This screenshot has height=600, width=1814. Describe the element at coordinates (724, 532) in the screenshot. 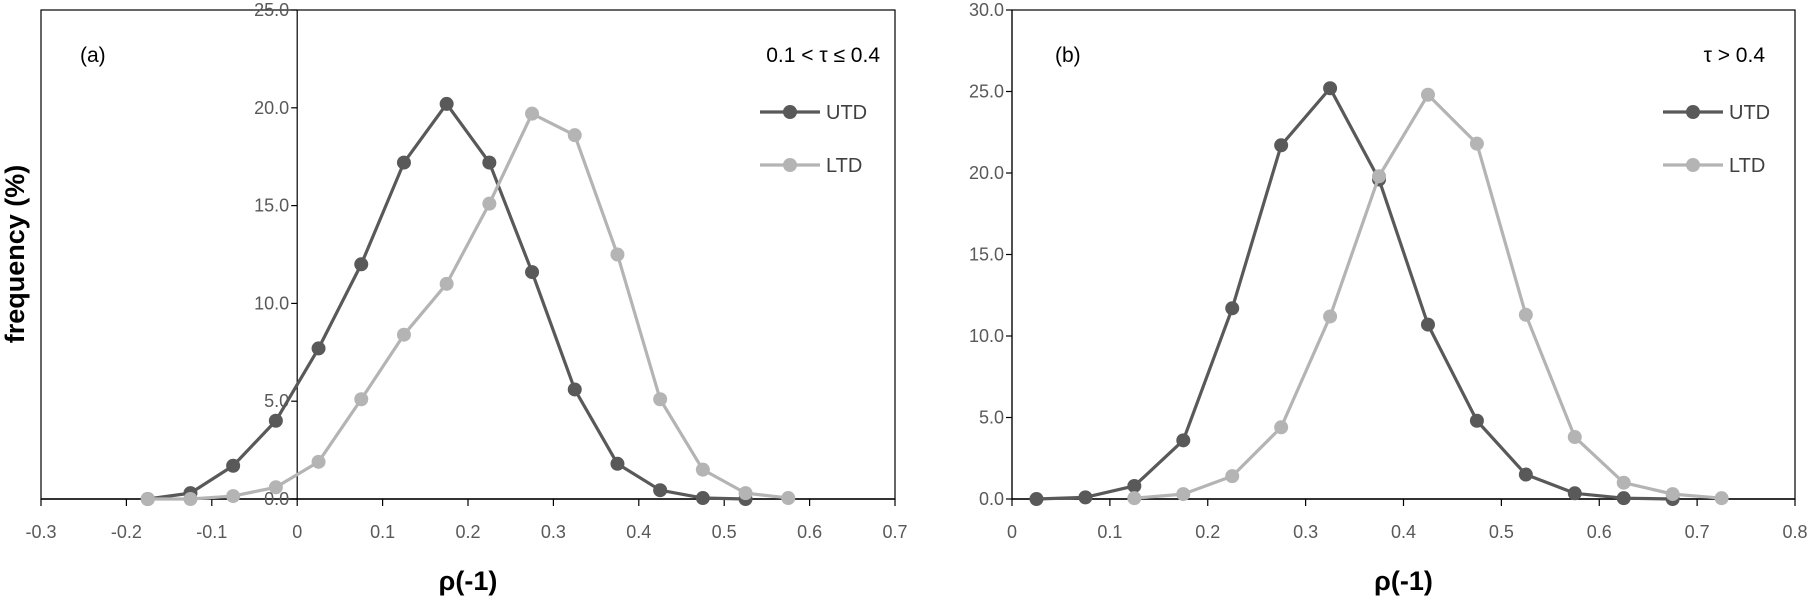

I see `x-tick-label: 0.5` at that location.